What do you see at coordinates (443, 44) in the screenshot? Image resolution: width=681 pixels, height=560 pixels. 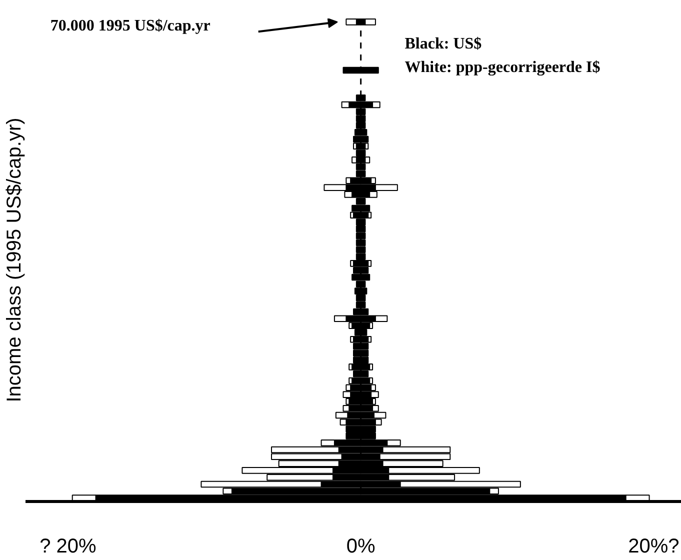 I see `annotation: Black: US$` at bounding box center [443, 44].